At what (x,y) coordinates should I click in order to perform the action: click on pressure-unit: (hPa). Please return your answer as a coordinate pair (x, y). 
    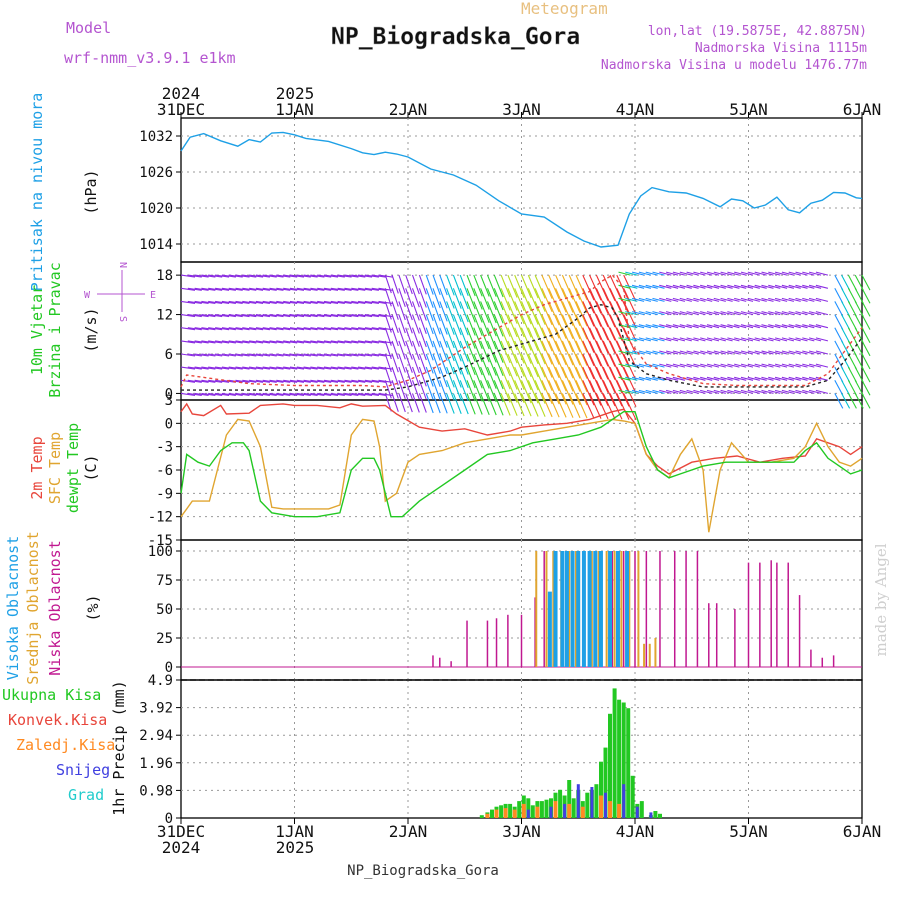
    Looking at the image, I should click on (91, 191).